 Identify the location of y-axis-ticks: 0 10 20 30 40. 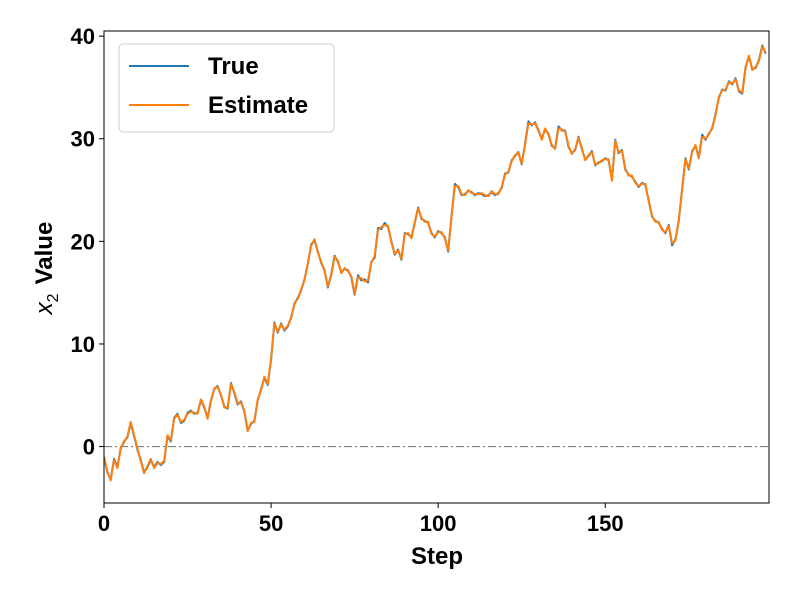
(87, 242).